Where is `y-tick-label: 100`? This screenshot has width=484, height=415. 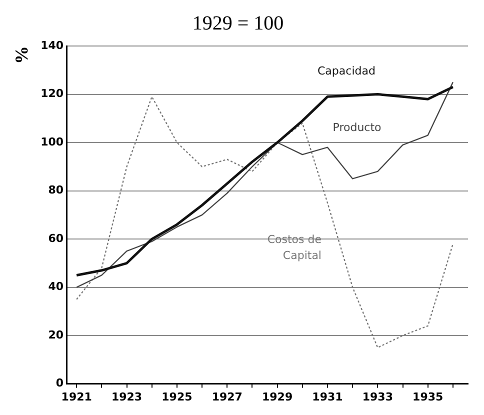 y-tick-label: 100 is located at coordinates (52, 141).